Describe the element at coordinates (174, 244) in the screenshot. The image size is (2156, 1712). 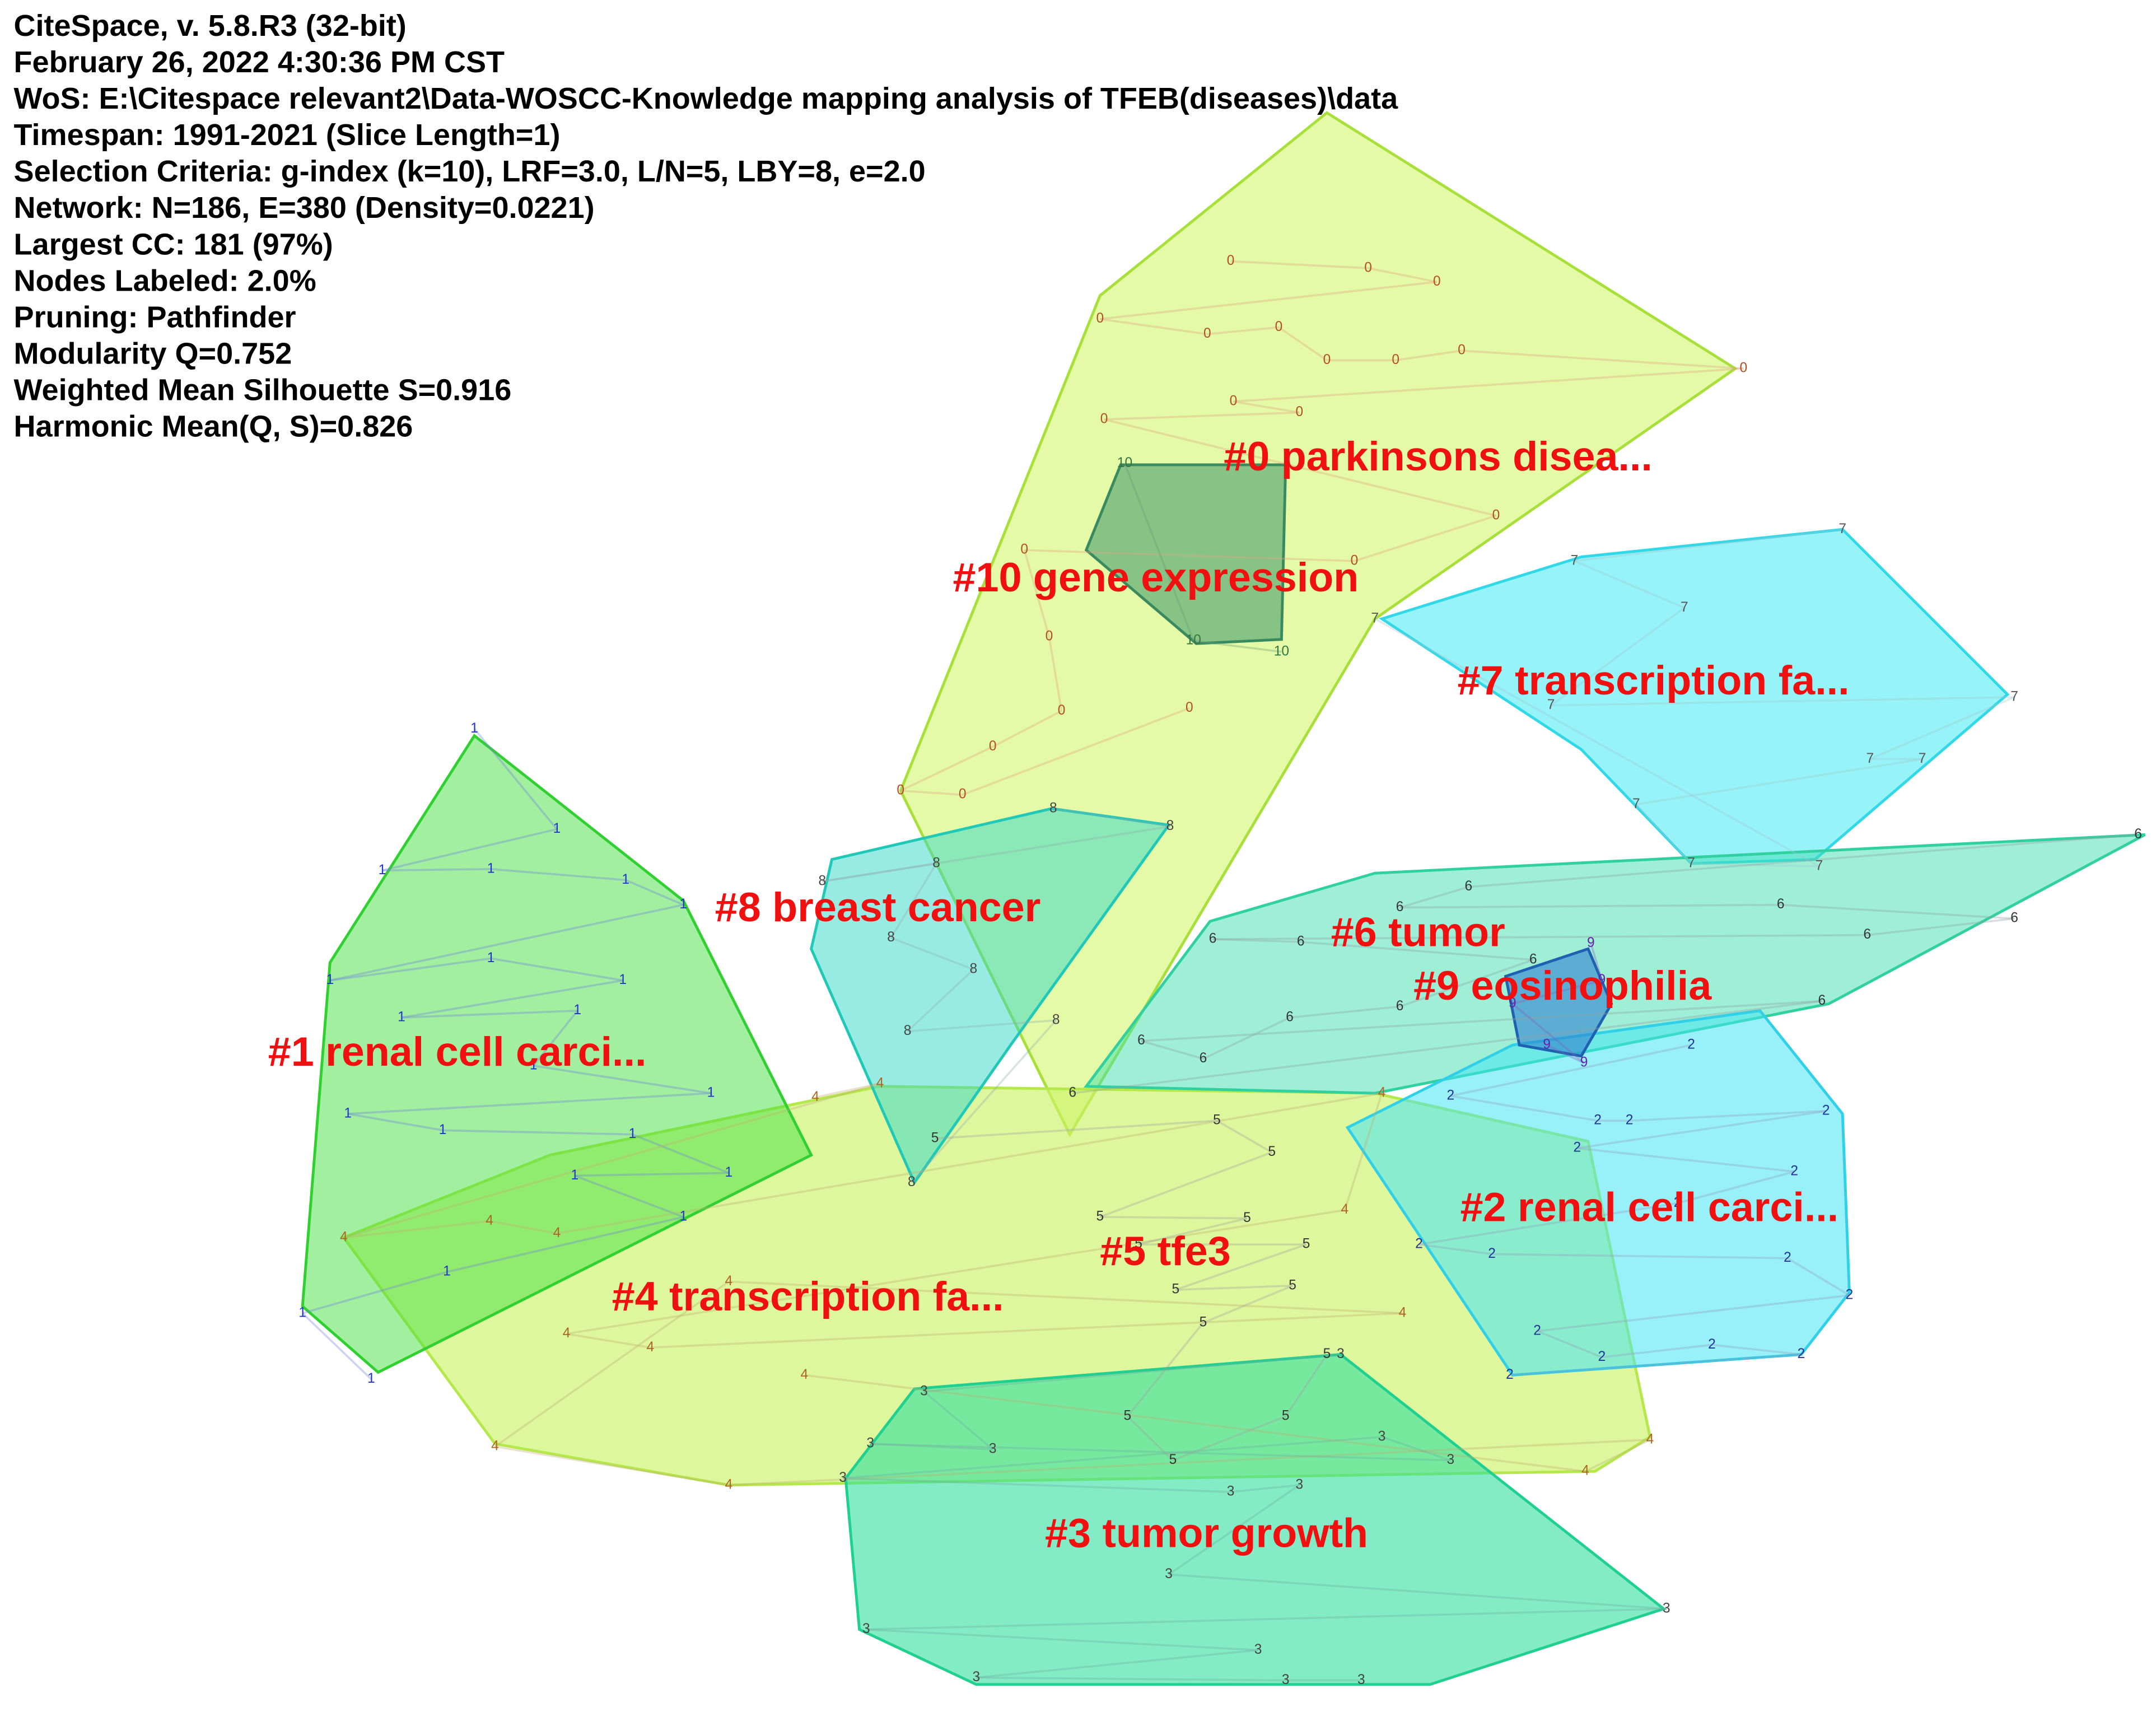
I see `header-line: Largest CC: 181 (97%)` at that location.